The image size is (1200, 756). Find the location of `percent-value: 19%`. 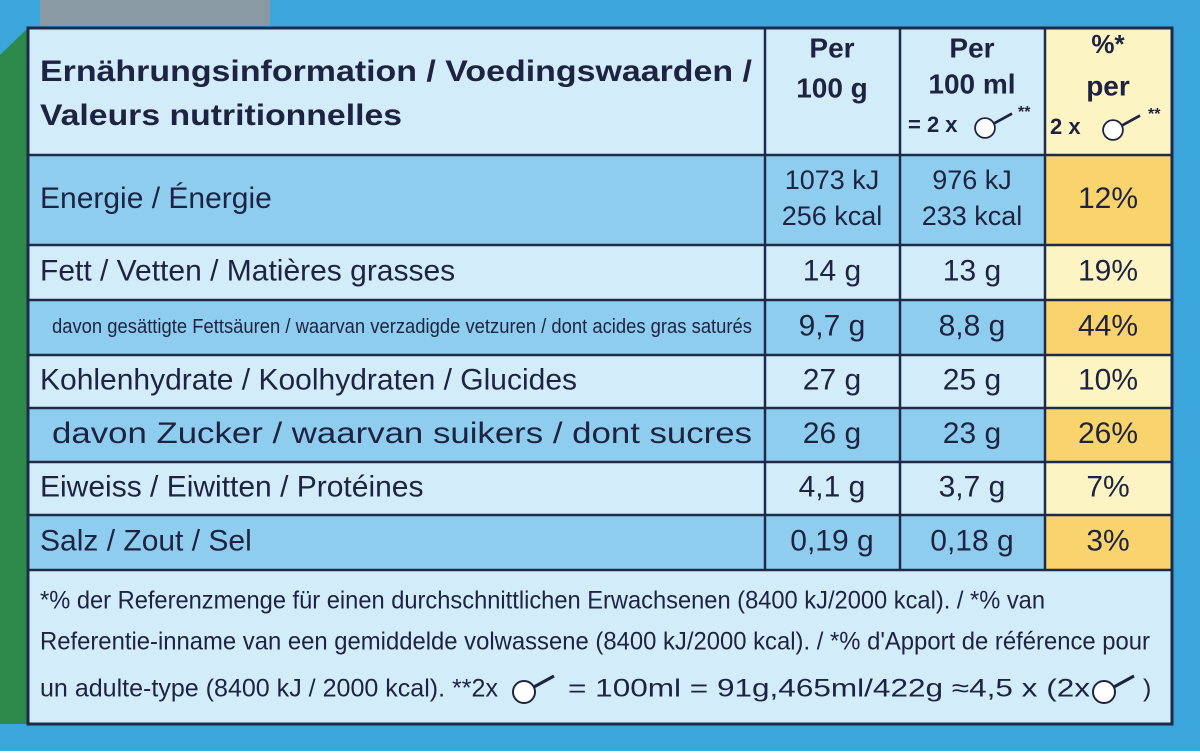

percent-value: 19% is located at coordinates (1108, 270).